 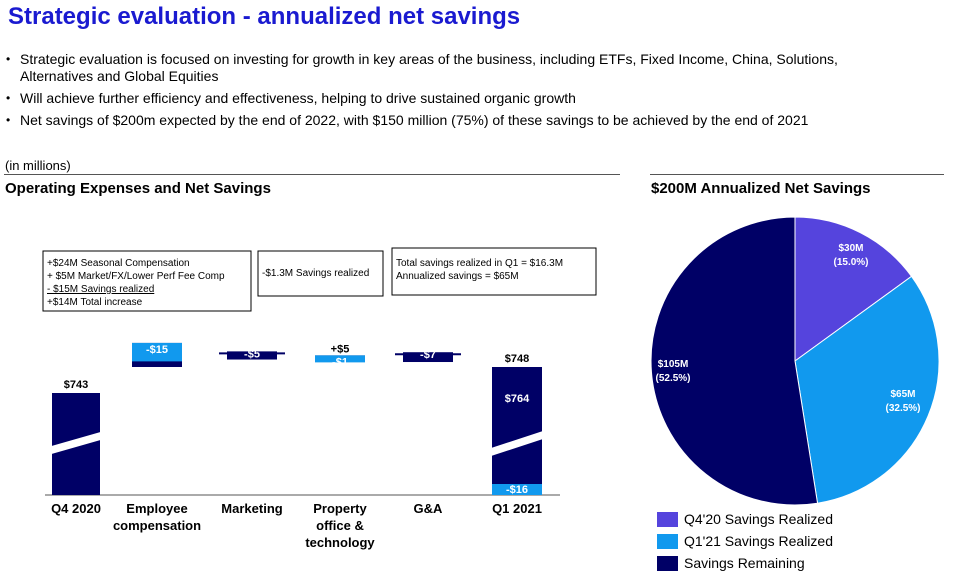 I want to click on unit-note: (in millions), so click(x=38, y=165).